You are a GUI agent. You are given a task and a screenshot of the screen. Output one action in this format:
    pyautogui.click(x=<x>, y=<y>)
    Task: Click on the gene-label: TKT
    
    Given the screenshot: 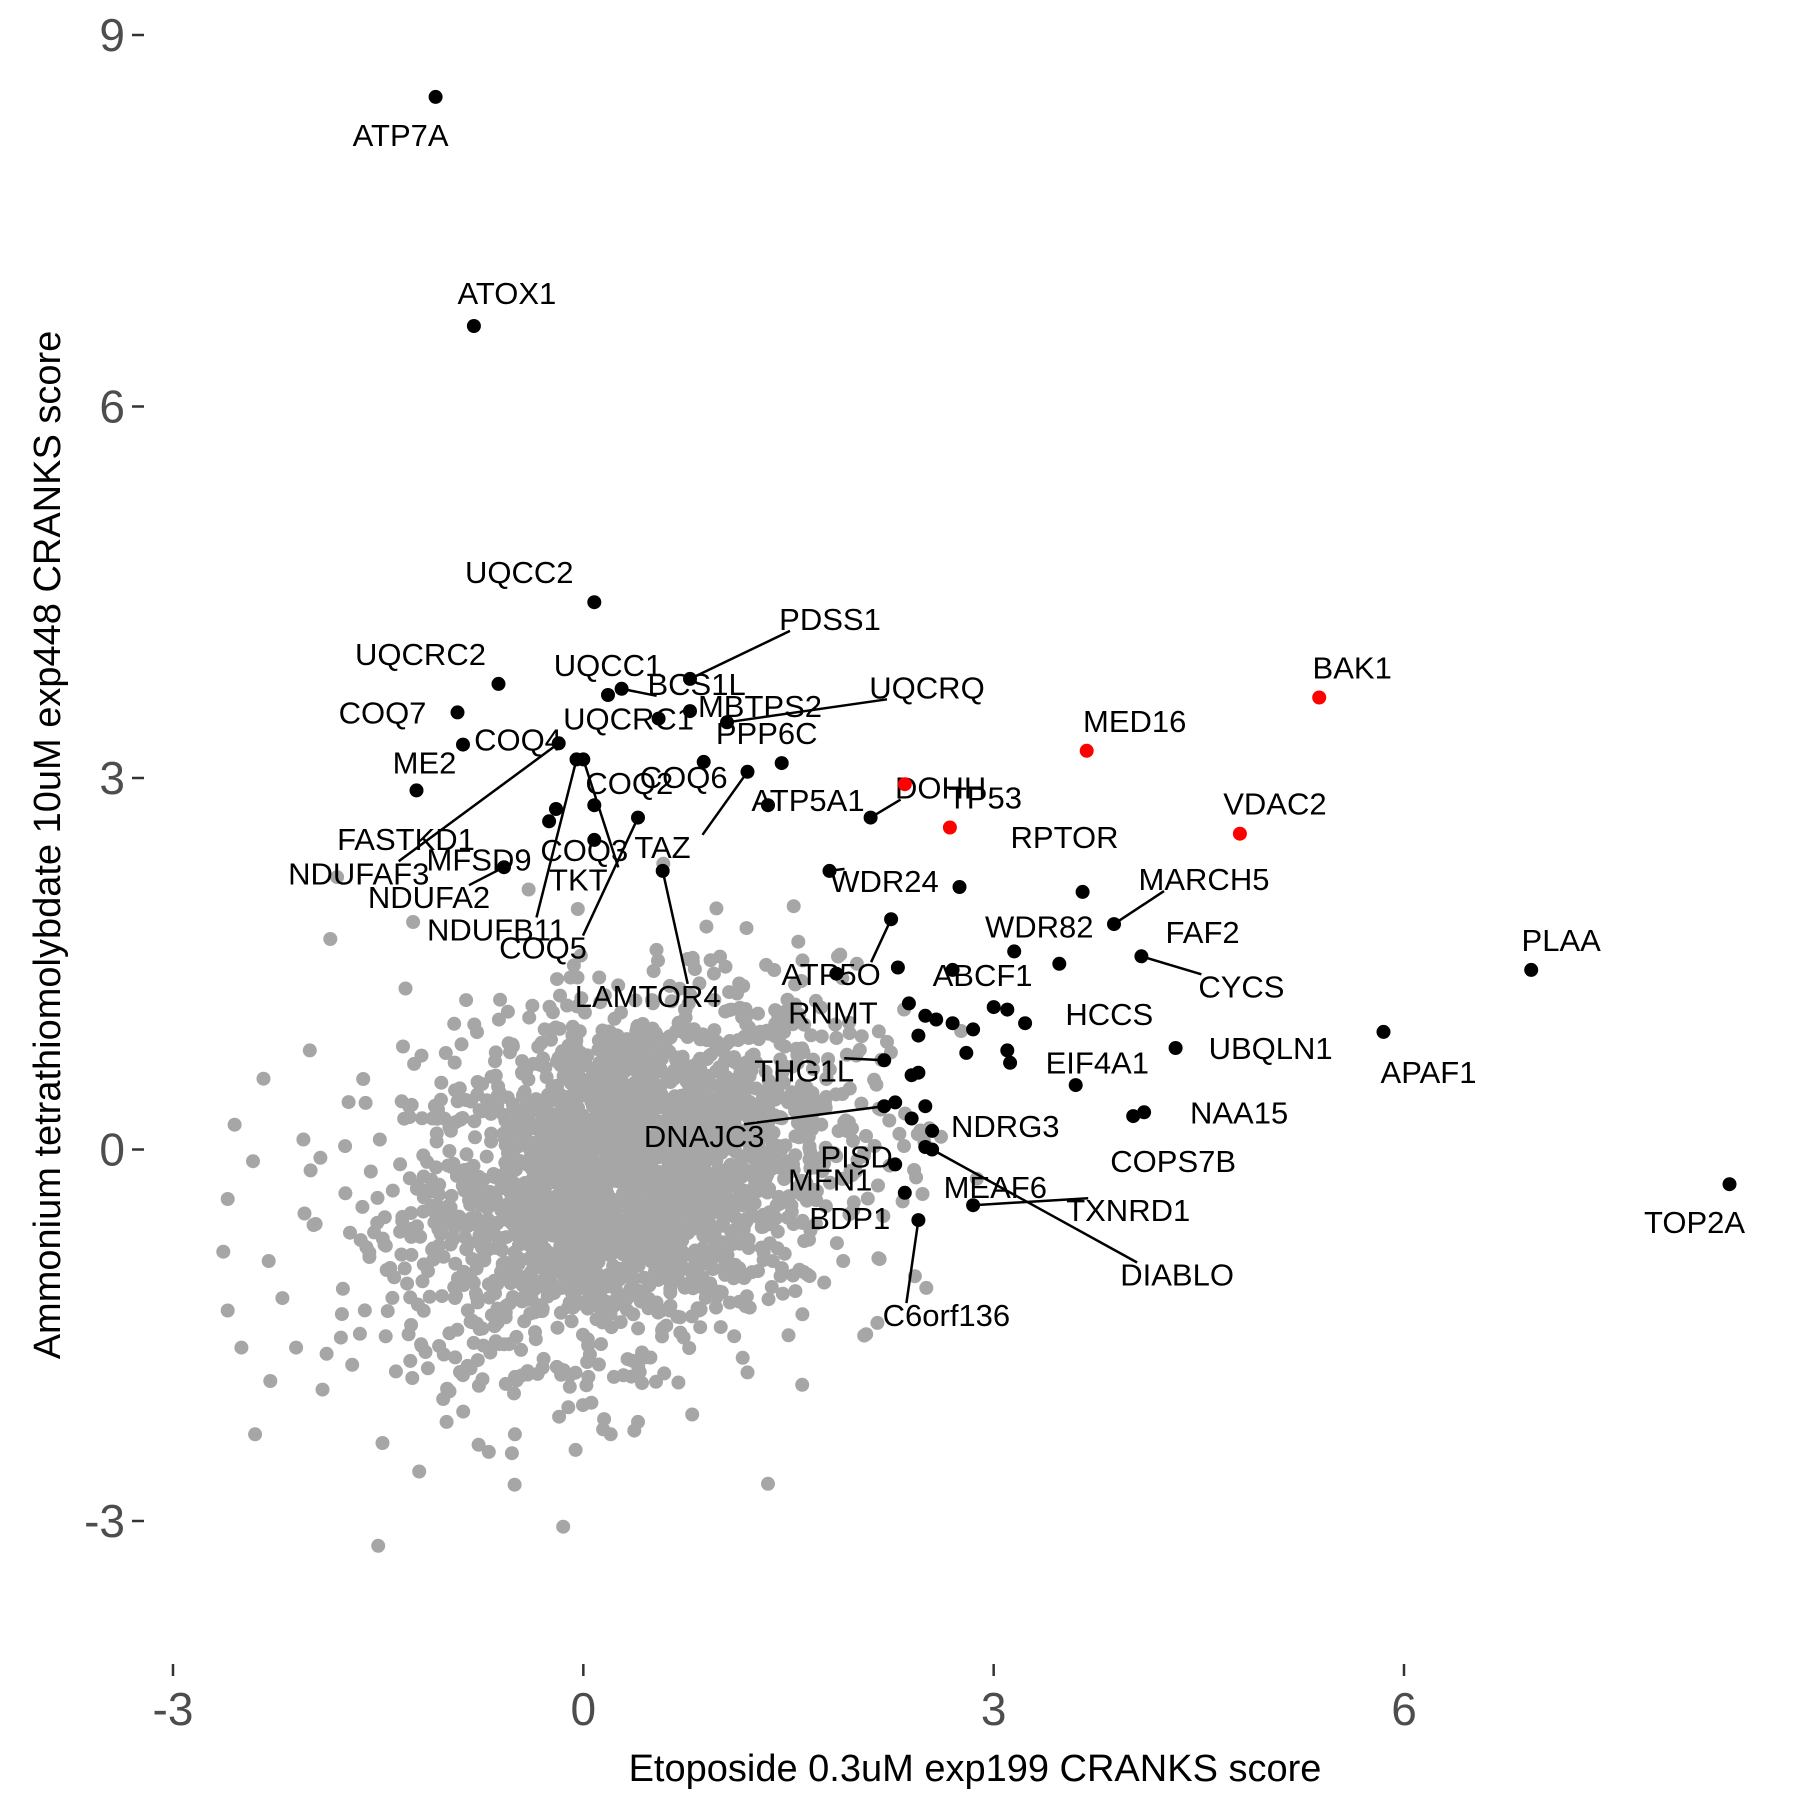 What is the action you would take?
    pyautogui.click(x=578, y=879)
    